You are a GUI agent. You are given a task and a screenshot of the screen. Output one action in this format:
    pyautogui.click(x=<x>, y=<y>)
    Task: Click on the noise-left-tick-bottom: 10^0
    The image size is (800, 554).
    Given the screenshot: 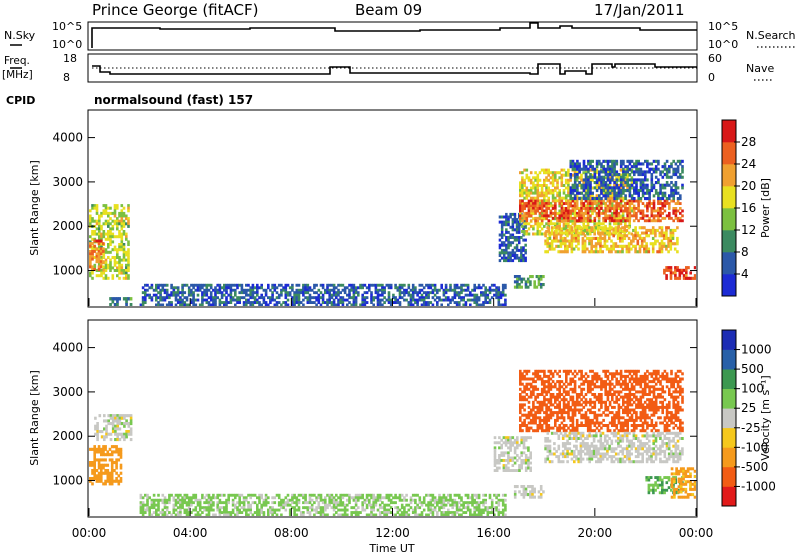 What is the action you would take?
    pyautogui.click(x=67, y=44)
    